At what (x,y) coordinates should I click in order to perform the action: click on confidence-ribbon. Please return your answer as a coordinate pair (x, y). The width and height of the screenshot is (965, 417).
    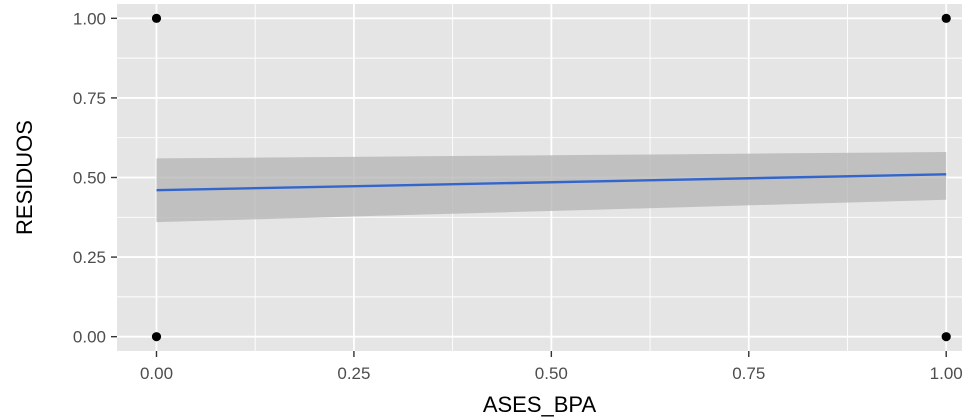
    Looking at the image, I should click on (551, 187).